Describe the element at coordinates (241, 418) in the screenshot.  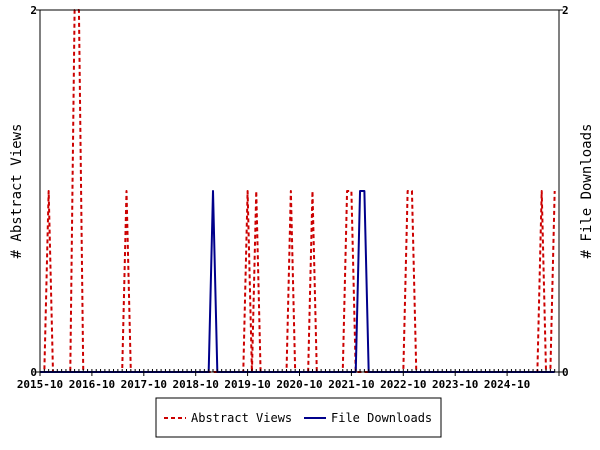
I see `legend-label-abstract-views: Abstract Views` at that location.